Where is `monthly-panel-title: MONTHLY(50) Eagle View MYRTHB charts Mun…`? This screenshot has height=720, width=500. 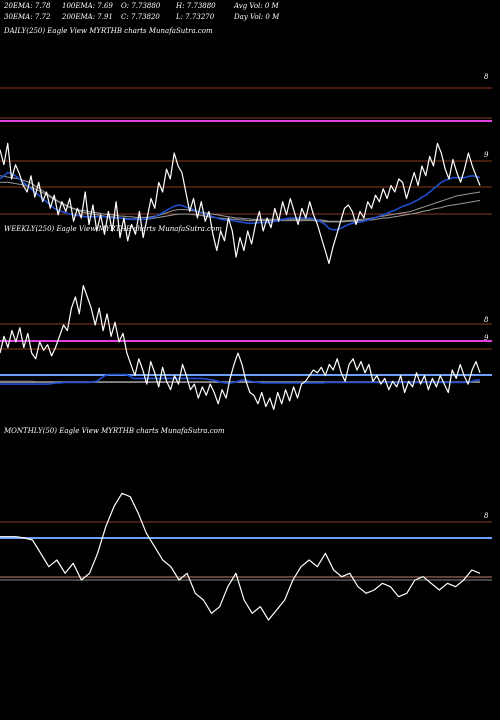 monthly-panel-title: MONTHLY(50) Eagle View MYRTHB charts Mun… is located at coordinates (114, 431).